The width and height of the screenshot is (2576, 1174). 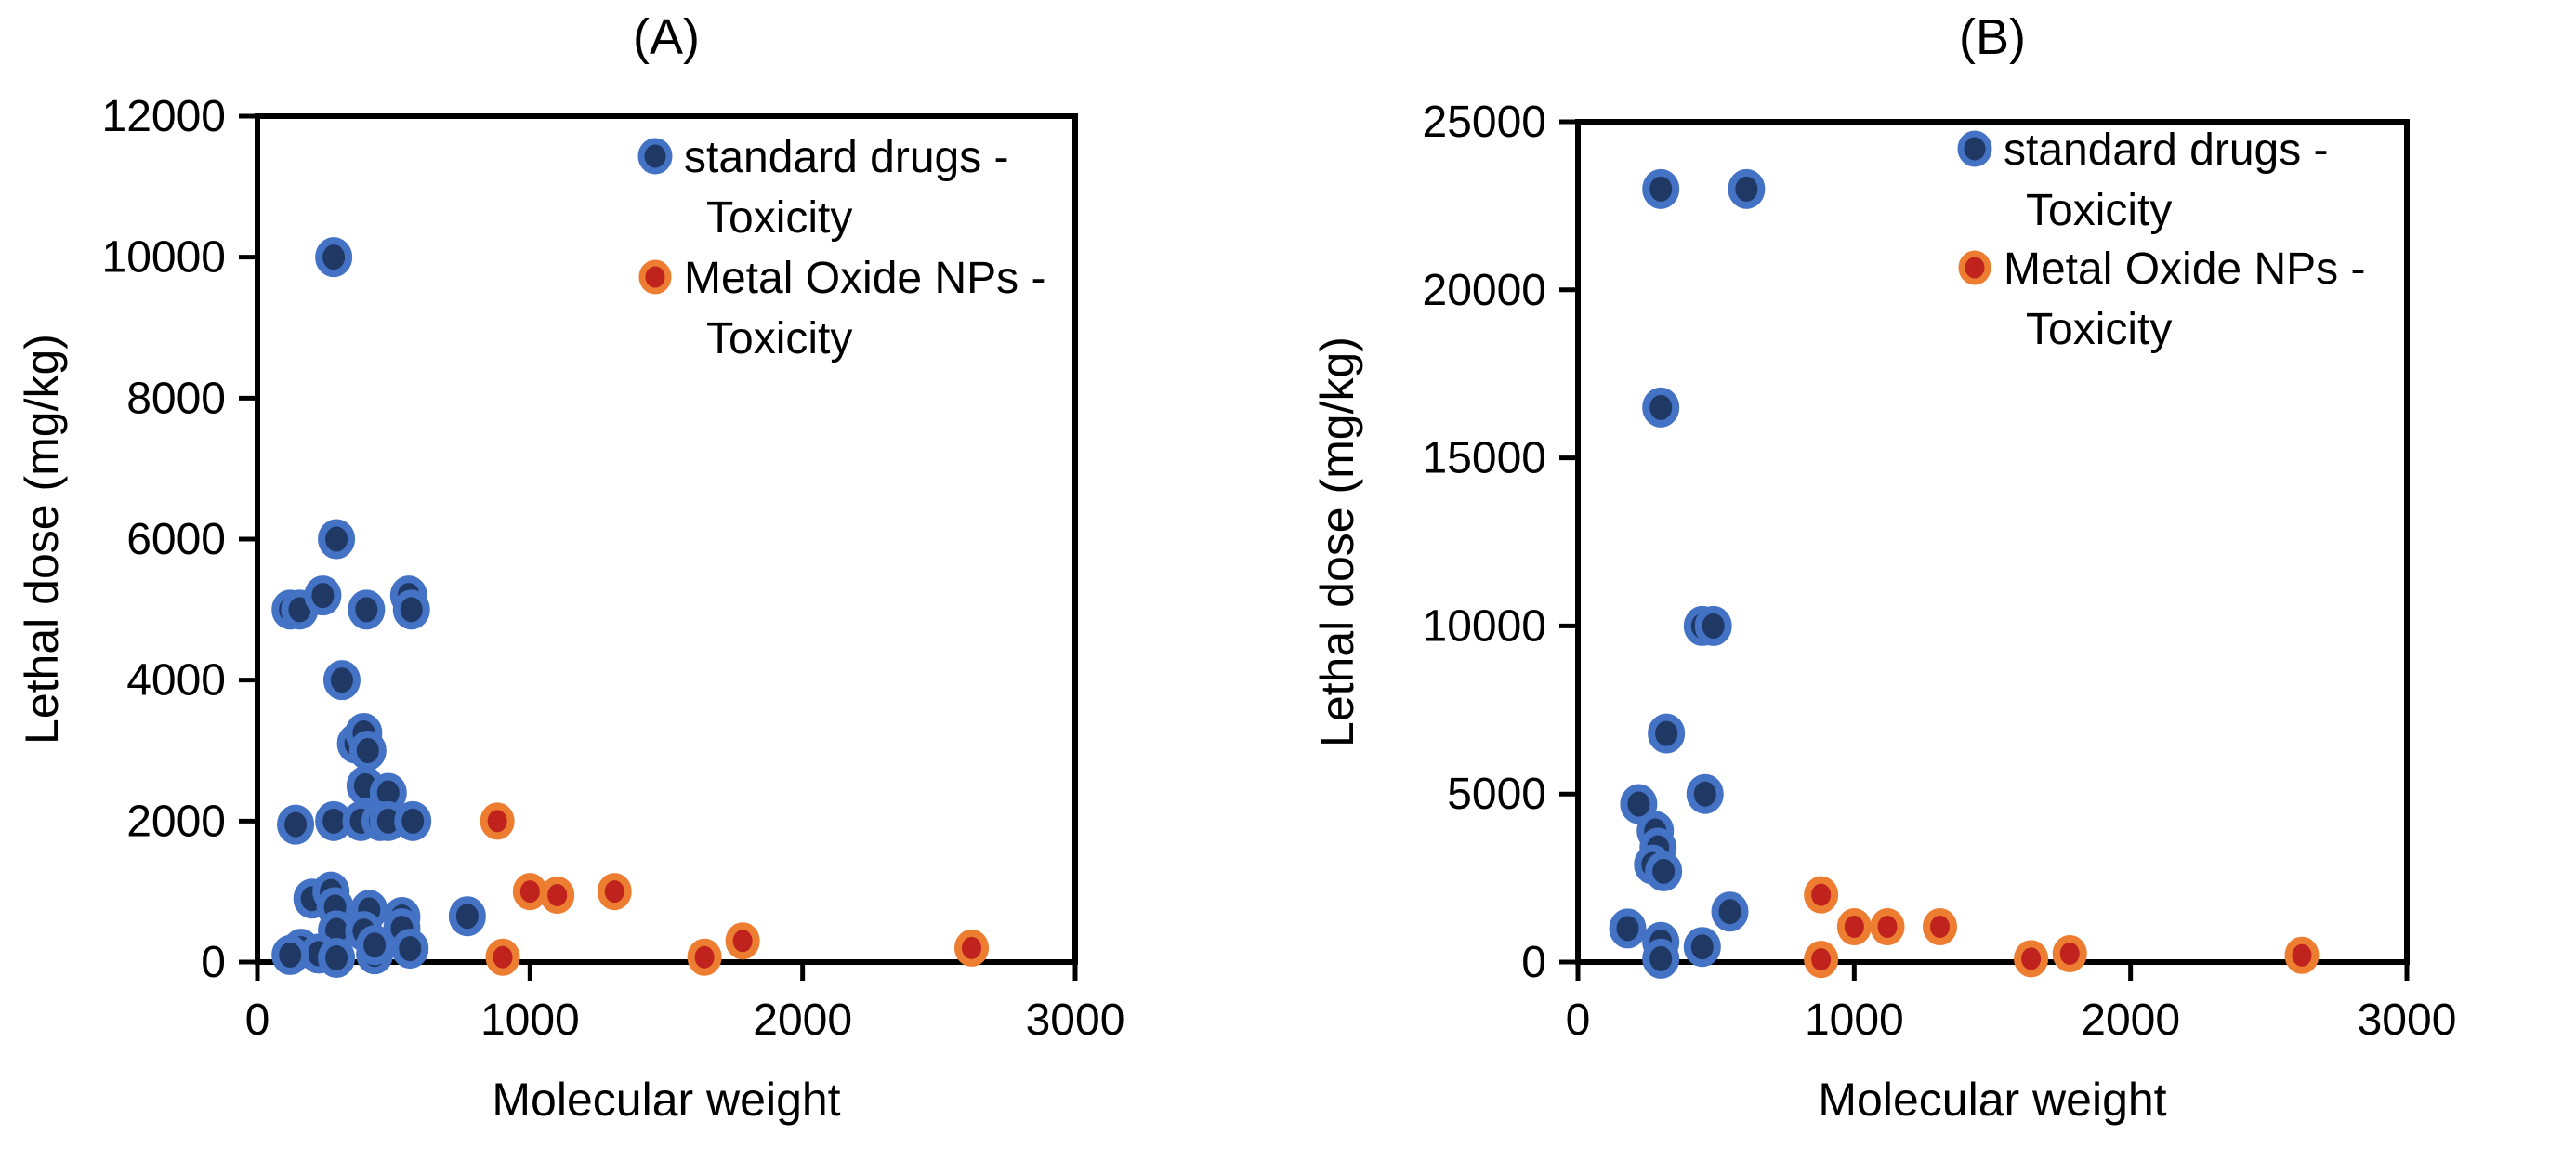 What do you see at coordinates (164, 116) in the screenshot?
I see `y-tick-label: 12000` at bounding box center [164, 116].